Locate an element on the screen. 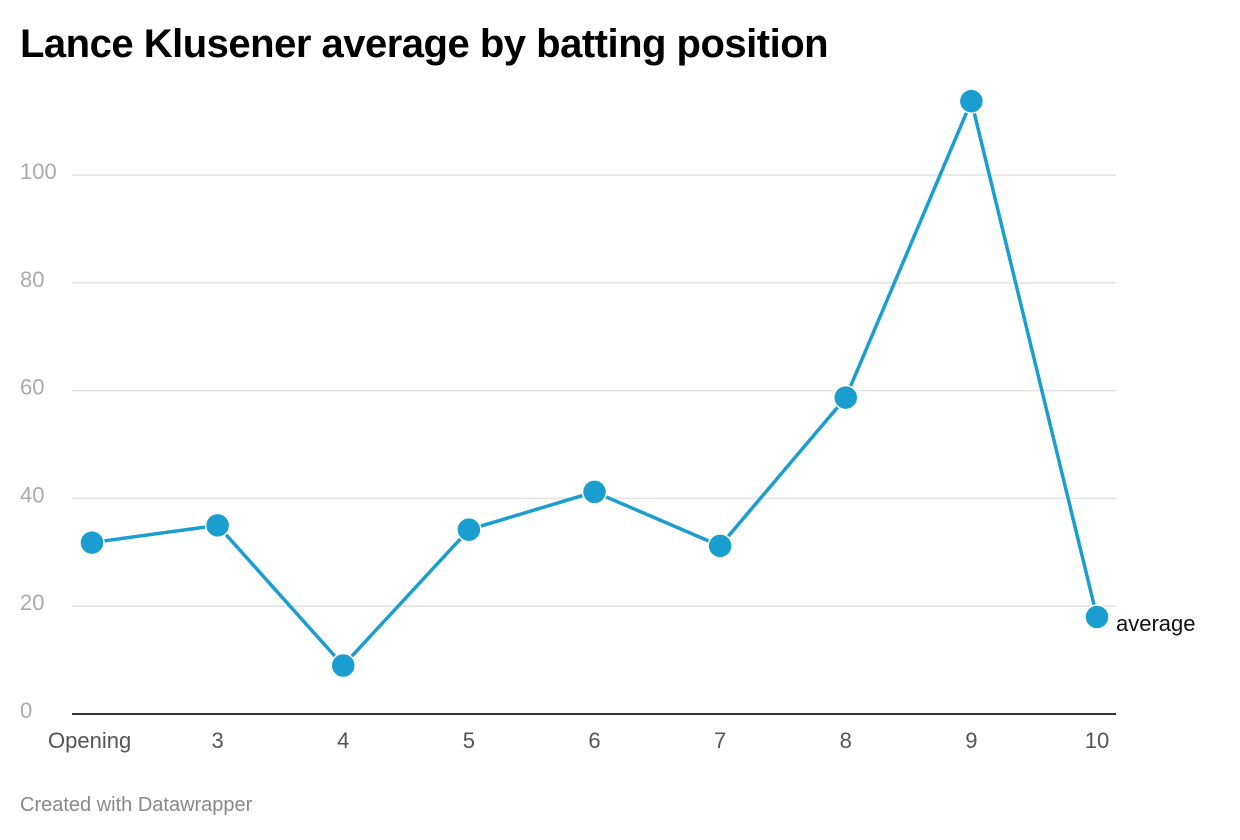  x-tick-label: 10 is located at coordinates (1097, 740).